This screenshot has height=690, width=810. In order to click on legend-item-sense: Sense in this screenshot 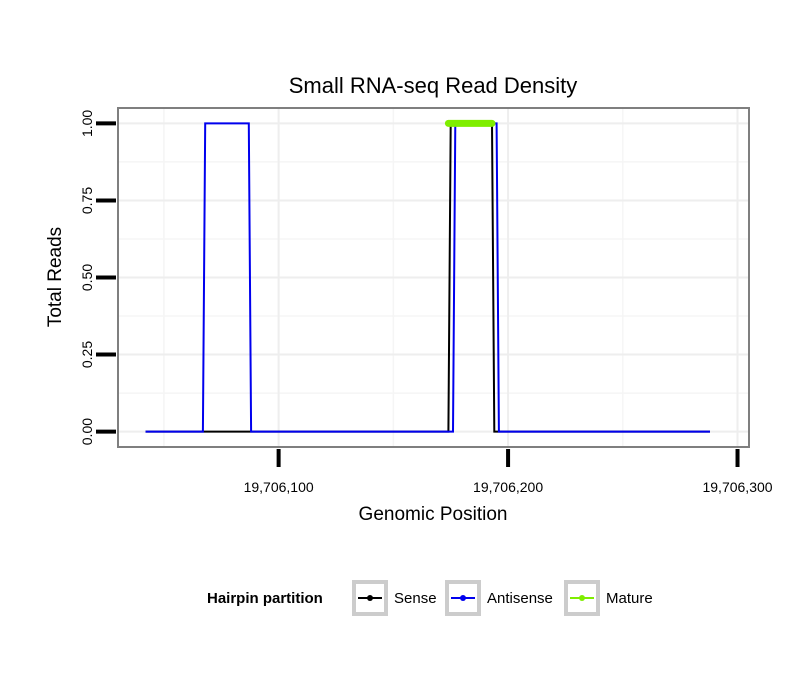, I will do `click(394, 598)`.